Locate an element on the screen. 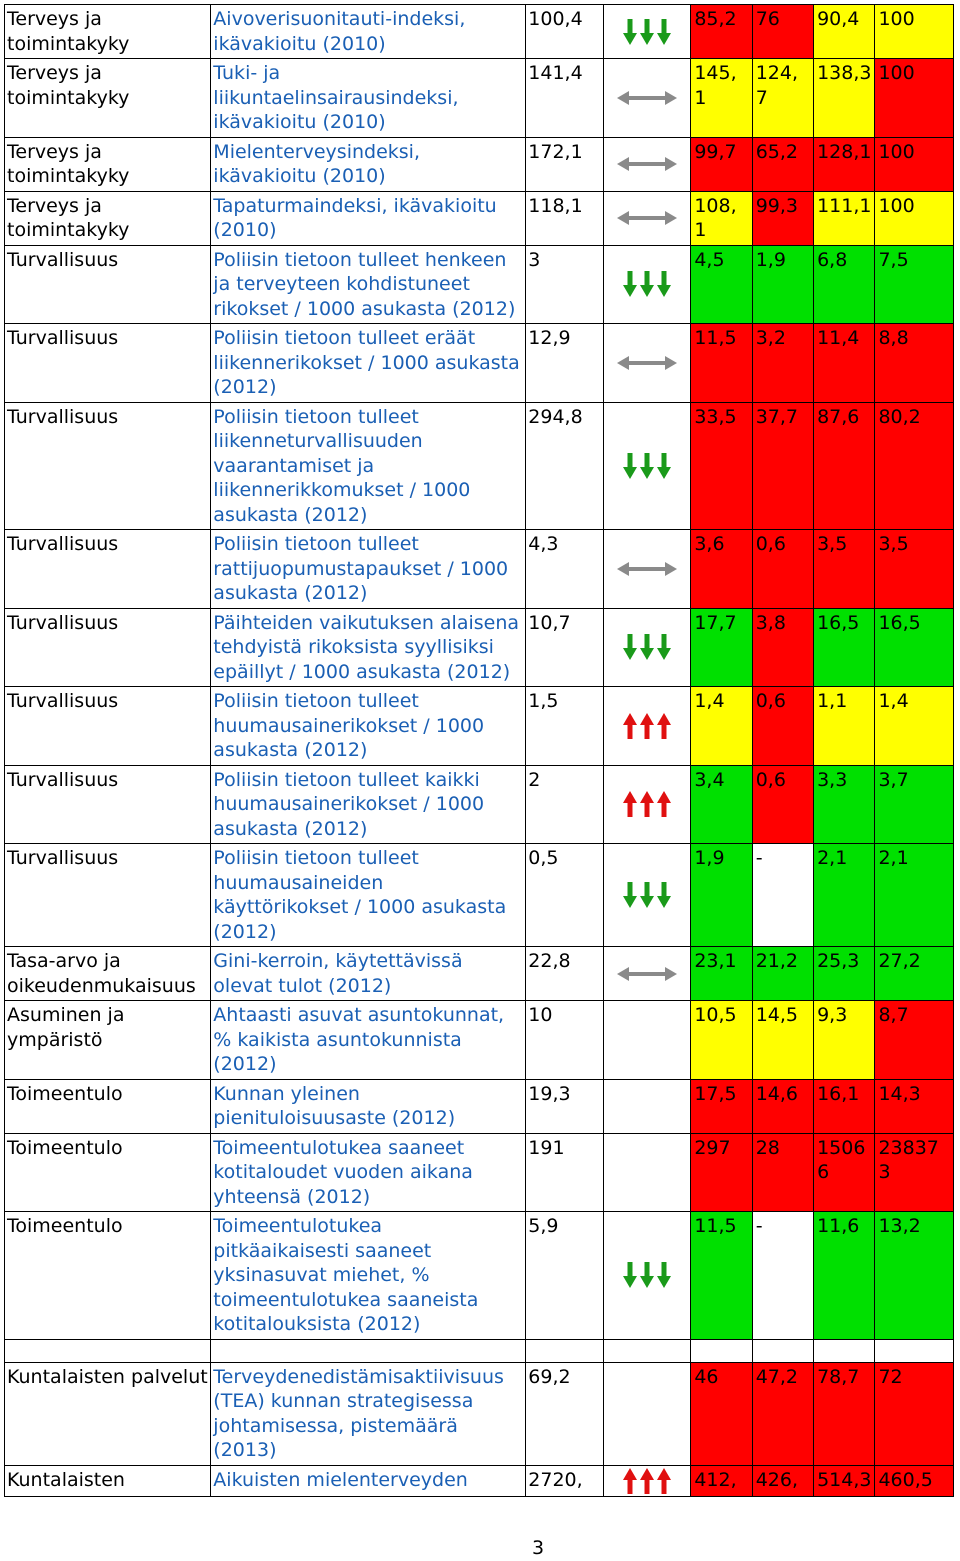 This screenshot has width=960, height=1561. spacer-row is located at coordinates (478, 1350).